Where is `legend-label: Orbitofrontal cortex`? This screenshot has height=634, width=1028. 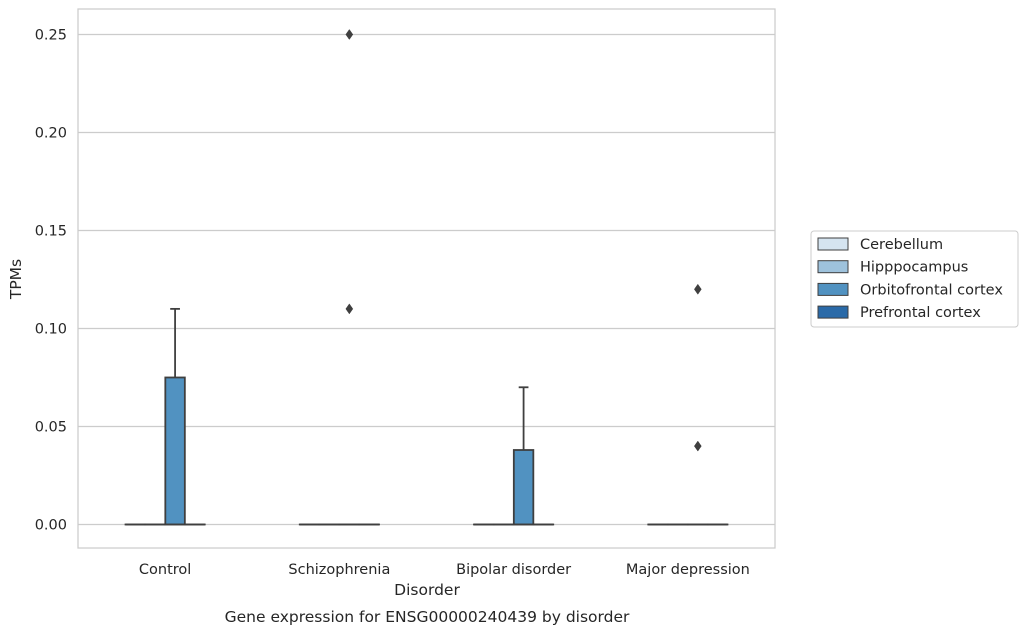 legend-label: Orbitofrontal cortex is located at coordinates (931, 290).